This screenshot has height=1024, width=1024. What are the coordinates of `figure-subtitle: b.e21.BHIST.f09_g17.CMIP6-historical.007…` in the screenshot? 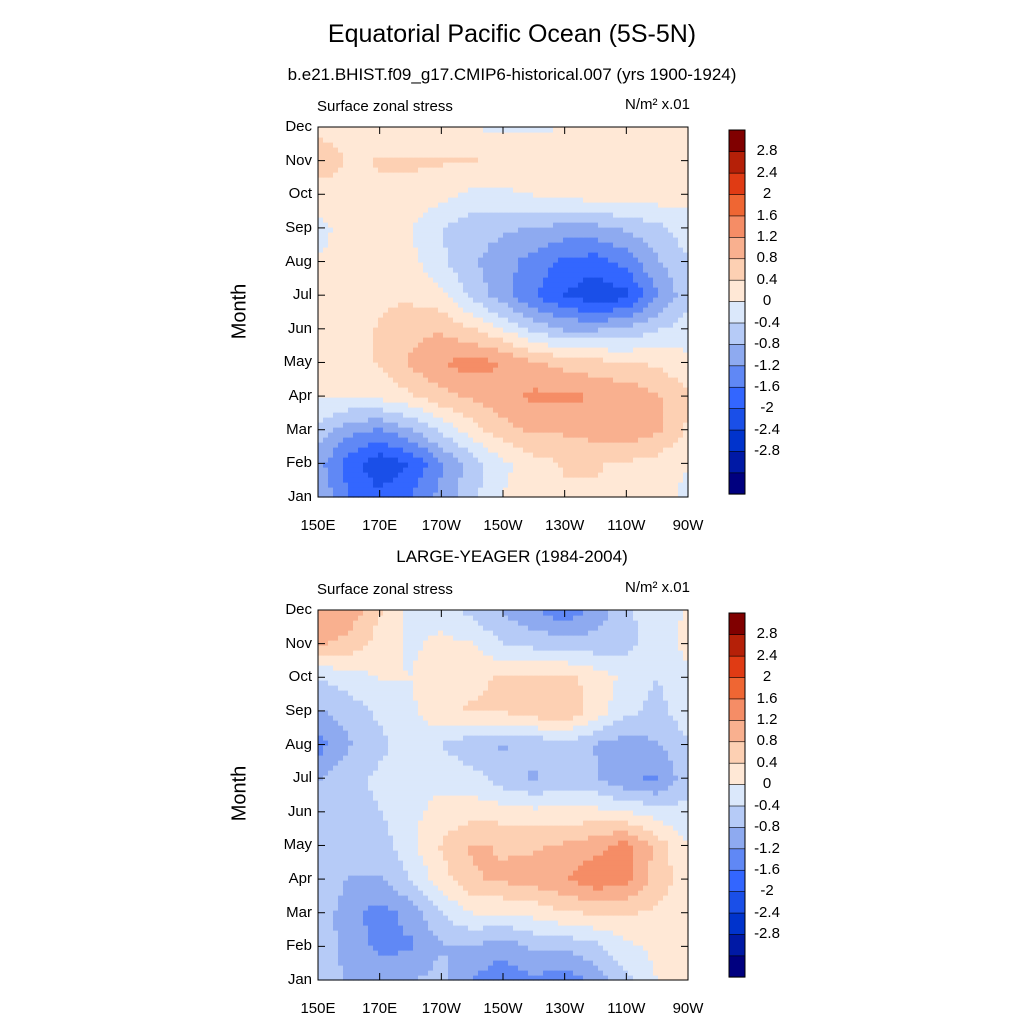 It's located at (512, 74).